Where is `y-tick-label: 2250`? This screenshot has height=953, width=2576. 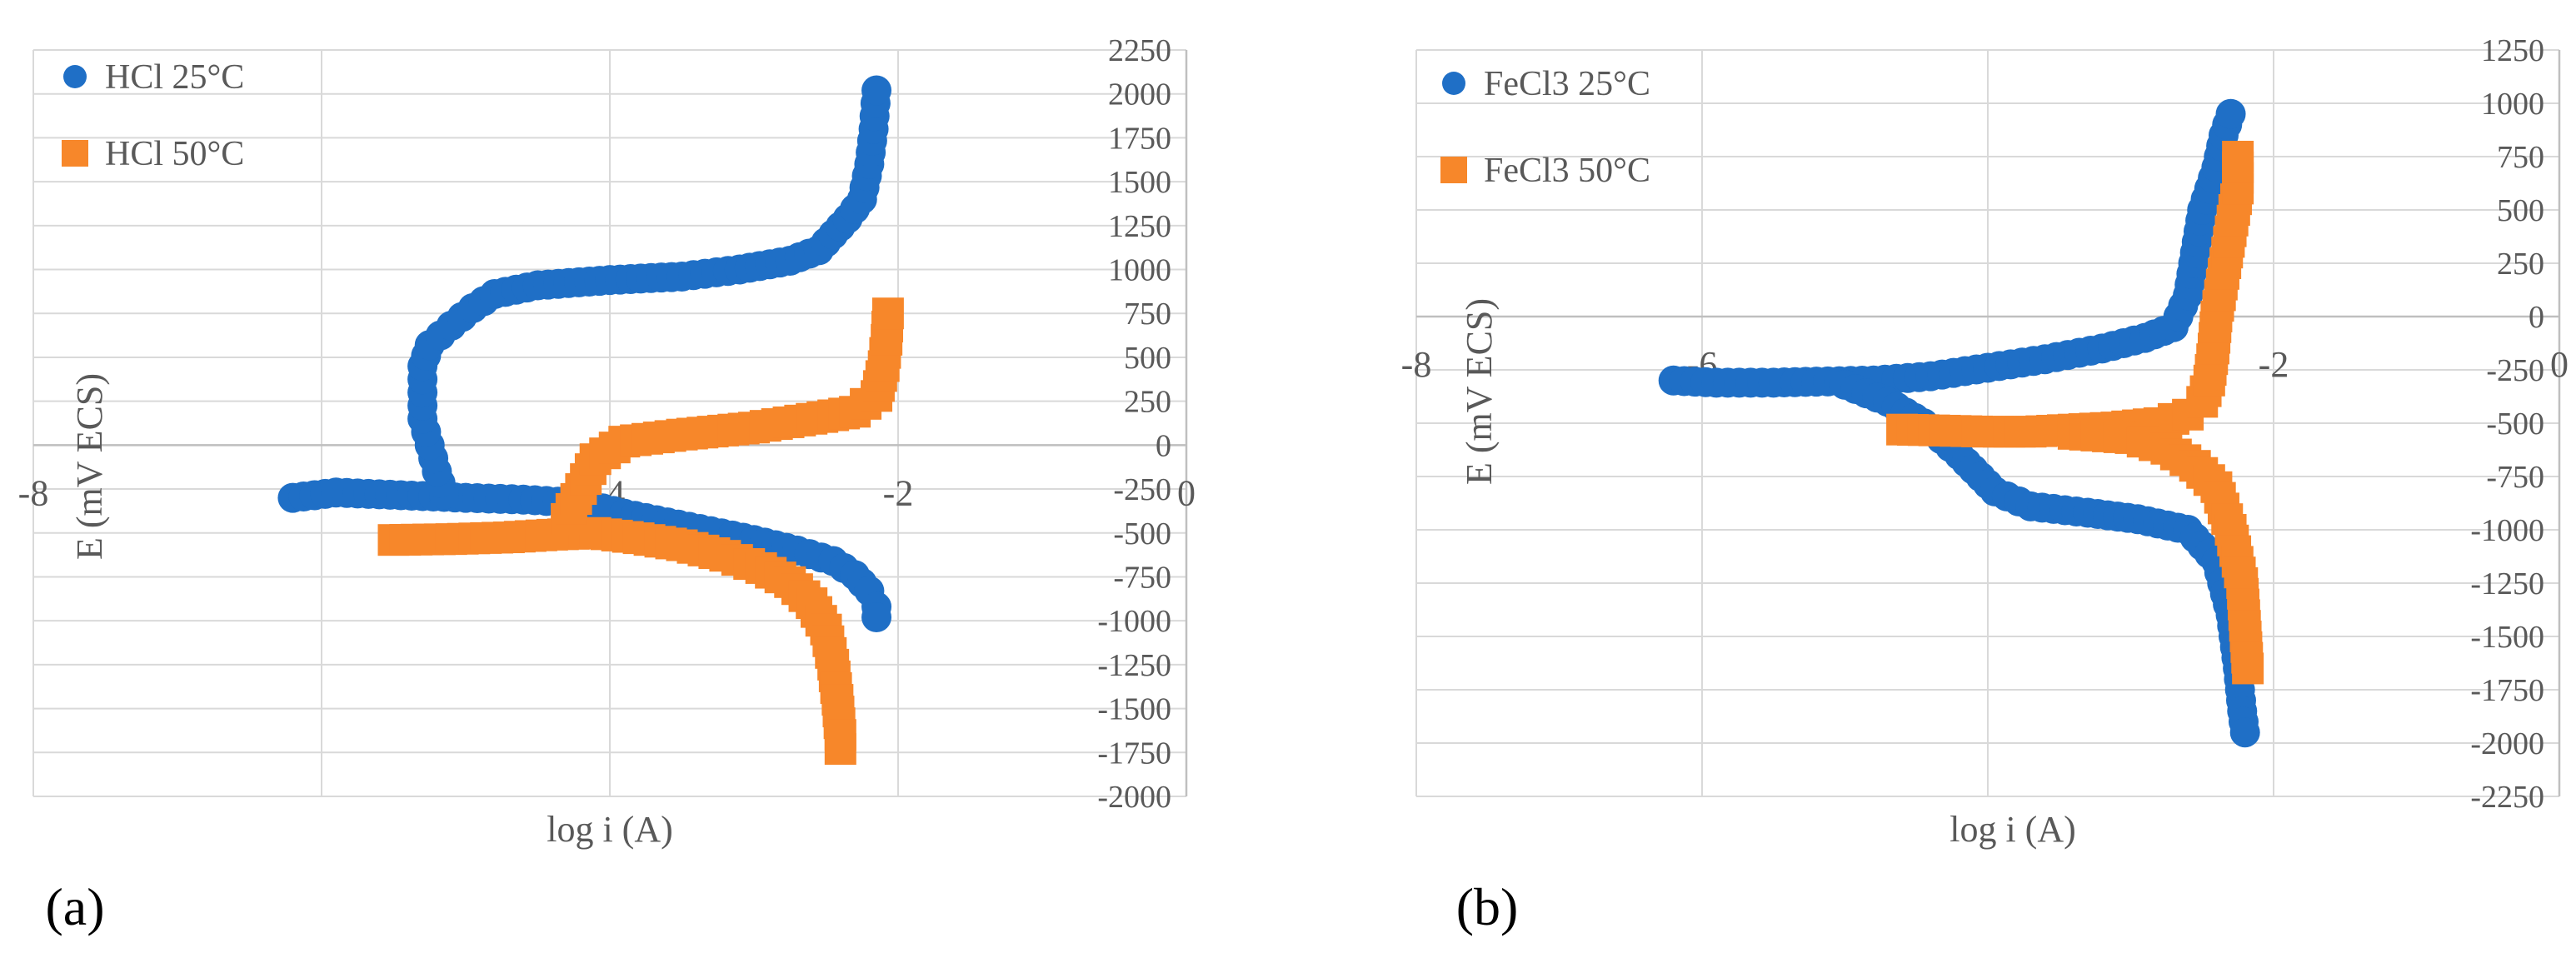 y-tick-label: 2250 is located at coordinates (1139, 50).